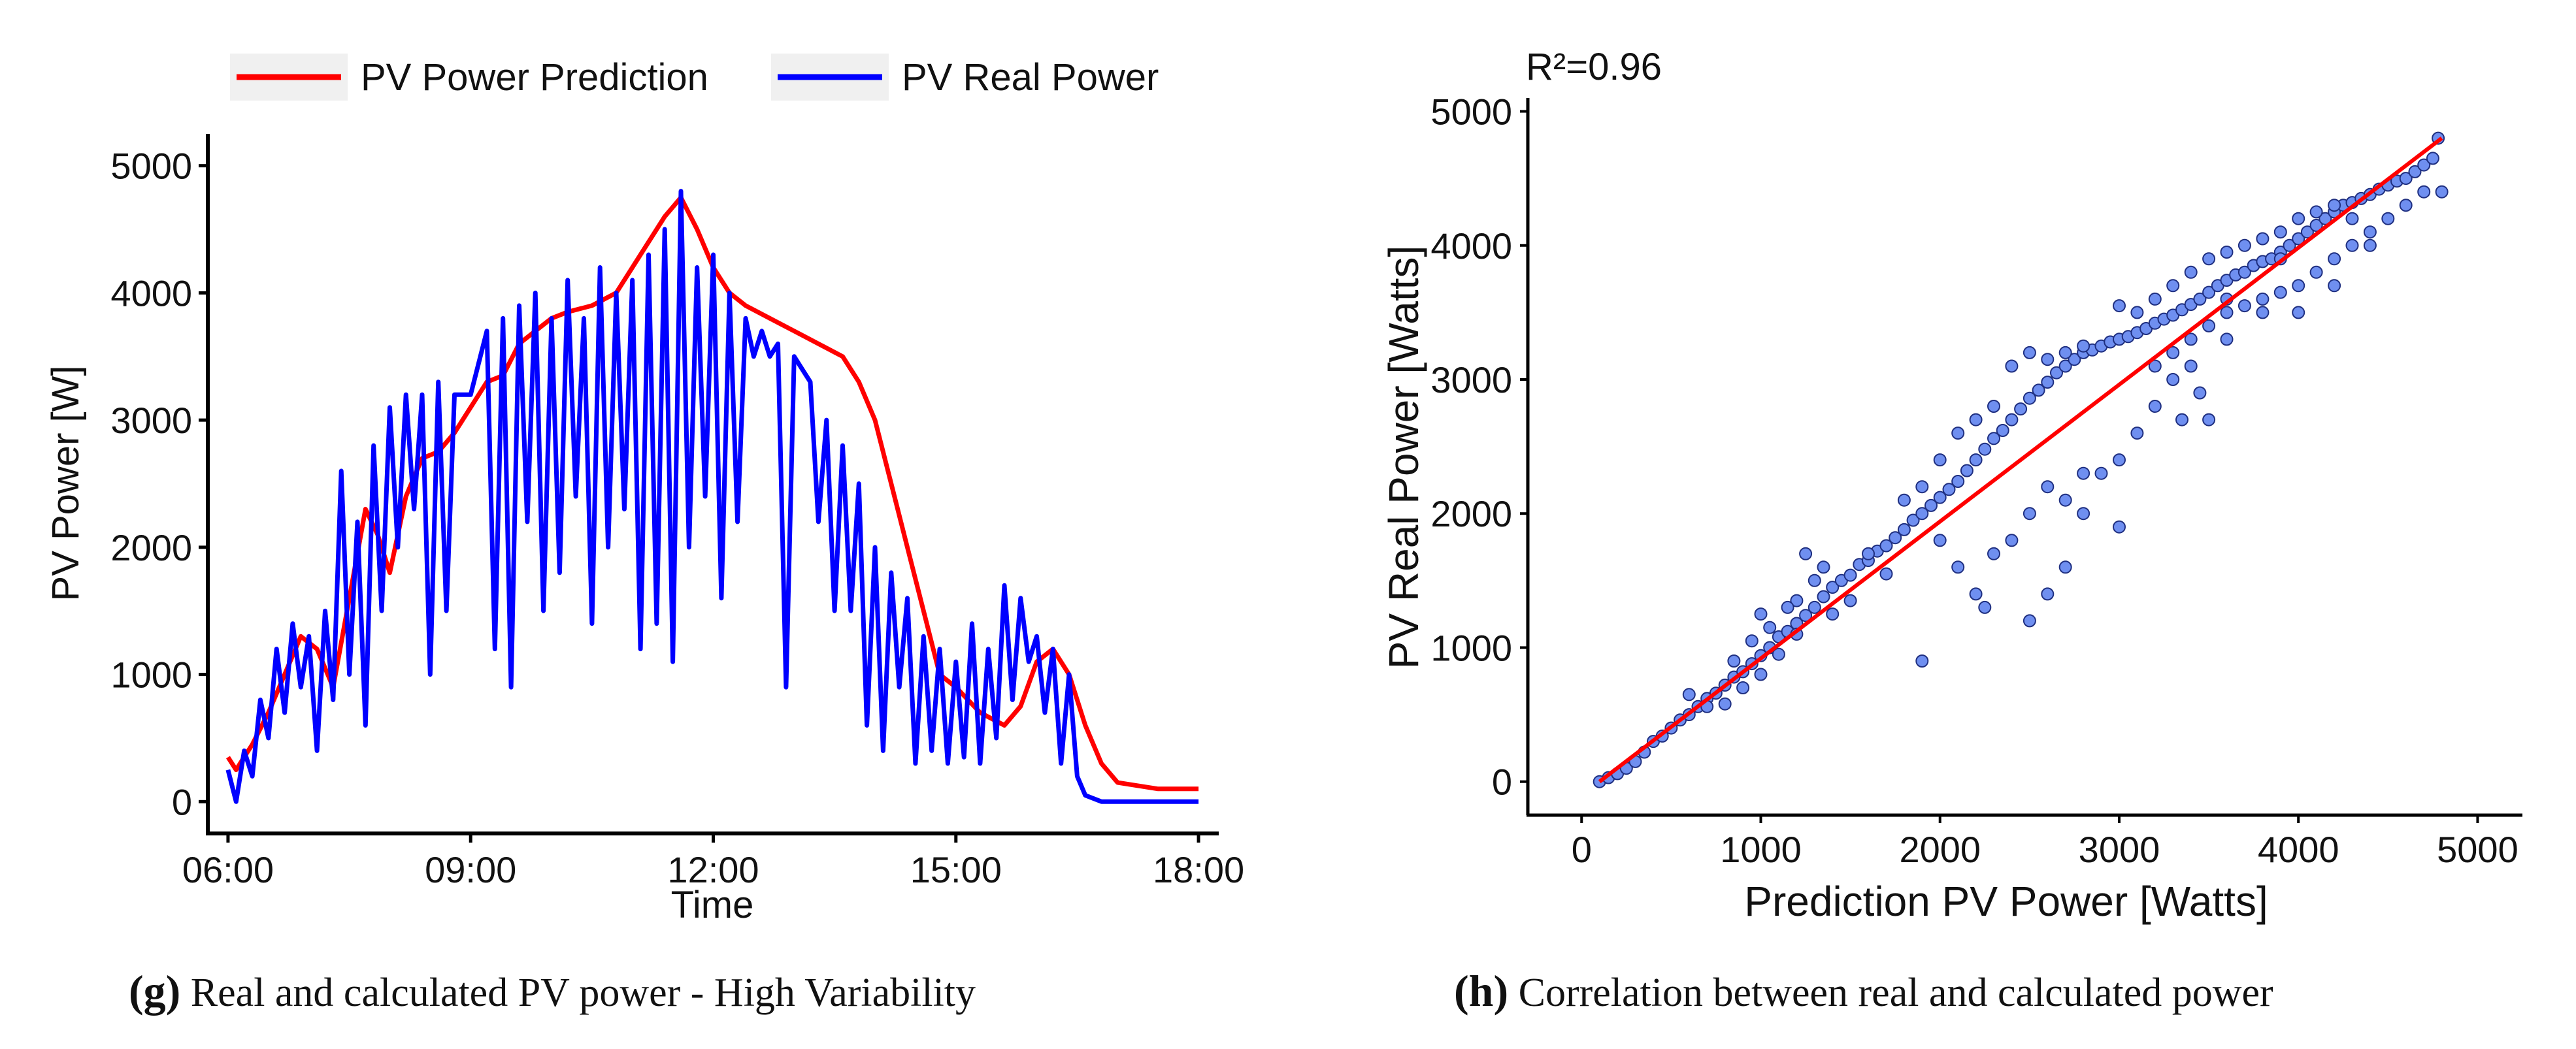 The height and width of the screenshot is (1049, 2576). I want to click on y-axis-title: PV Real Power [Watts], so click(1403, 458).